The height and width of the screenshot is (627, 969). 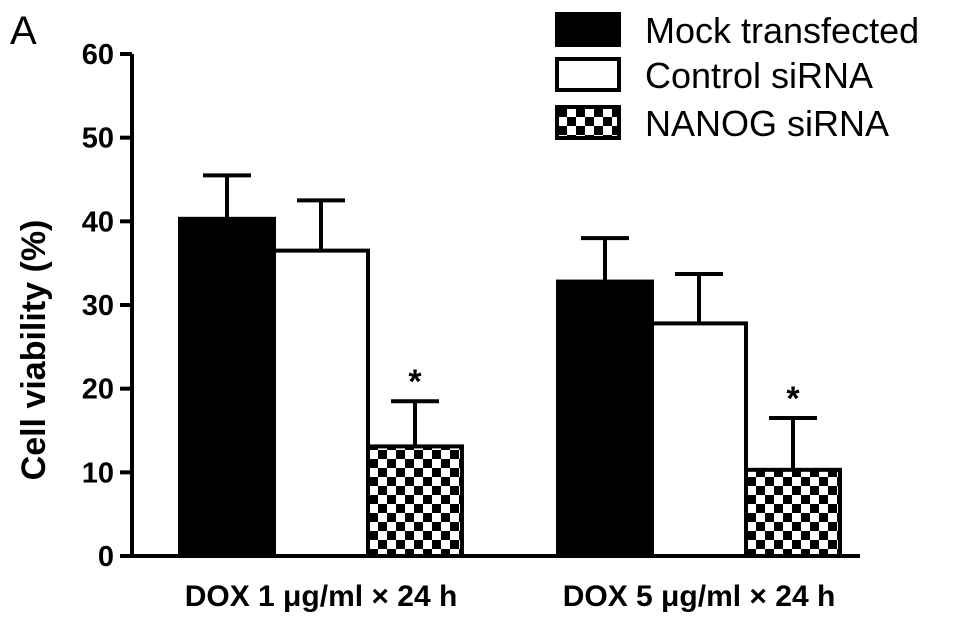 I want to click on x-tick-label: DOX 1 μg/ml × 24 h, so click(x=321, y=596).